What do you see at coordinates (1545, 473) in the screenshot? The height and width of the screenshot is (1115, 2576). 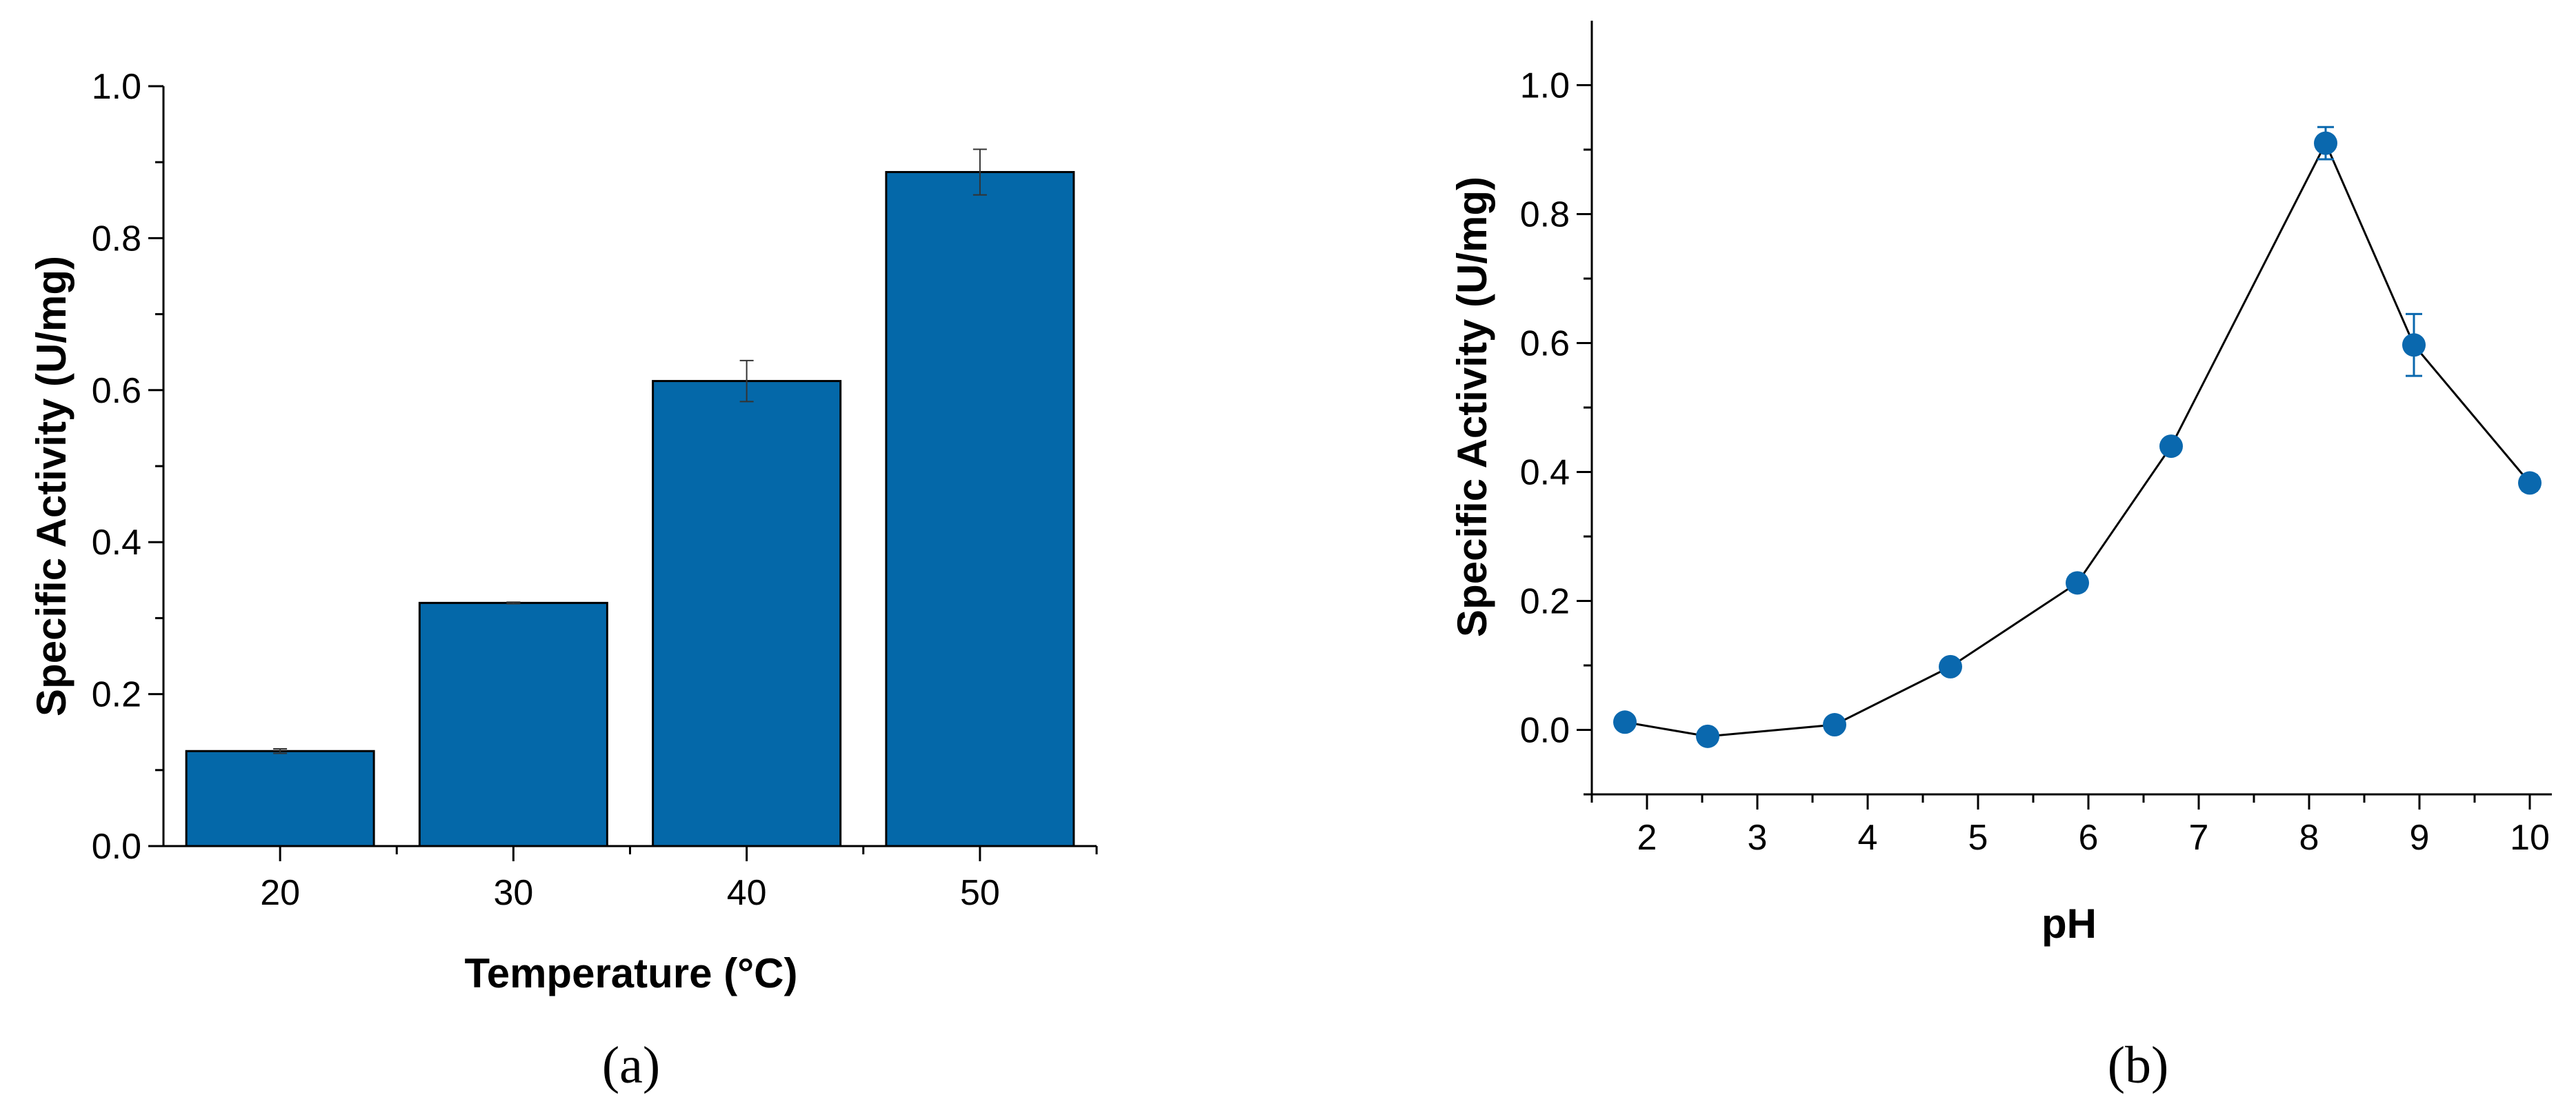 I see `y-tick-label-b: 0.4` at bounding box center [1545, 473].